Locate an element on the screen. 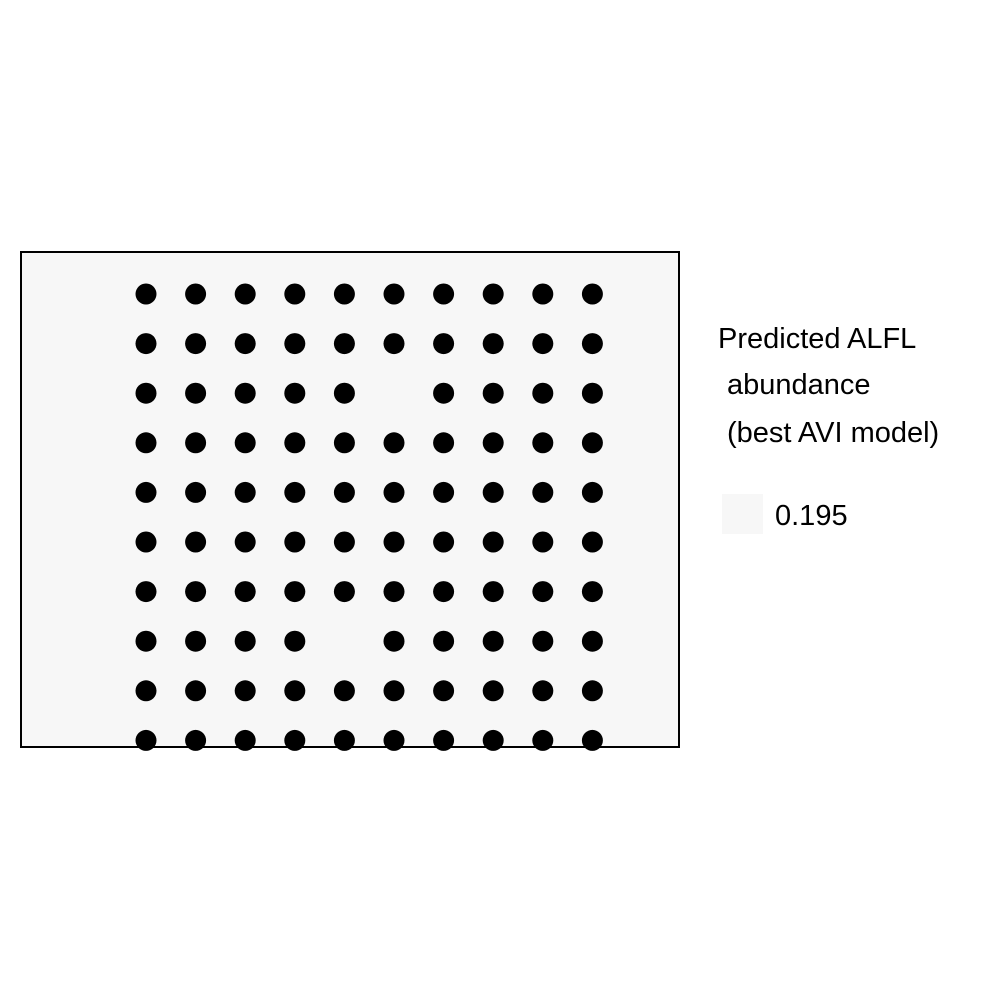 The image size is (1000, 1000). legend-entry-label: 0.195 is located at coordinates (811, 516).